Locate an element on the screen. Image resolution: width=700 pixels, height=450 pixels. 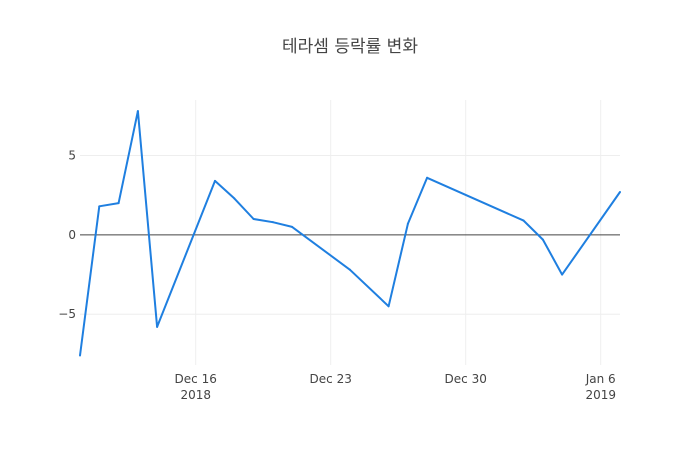
x-tick-sublabel: 2019 is located at coordinates (600, 395).